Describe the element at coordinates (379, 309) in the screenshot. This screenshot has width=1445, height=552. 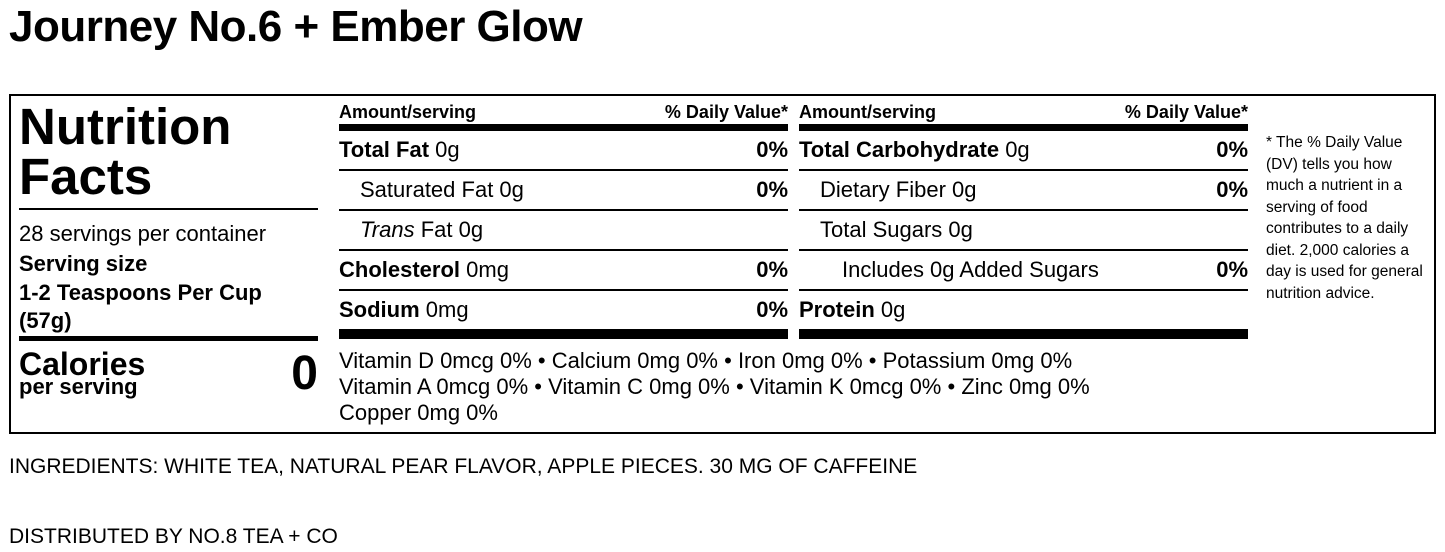
I see `nutrient-name: Sodium` at that location.